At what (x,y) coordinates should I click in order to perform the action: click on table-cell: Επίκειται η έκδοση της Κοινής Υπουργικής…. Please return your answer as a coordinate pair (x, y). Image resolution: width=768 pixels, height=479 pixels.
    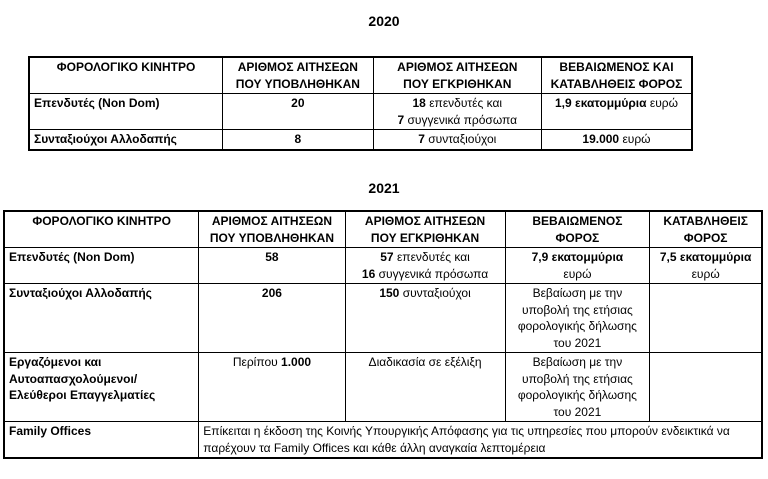
    Looking at the image, I should click on (480, 440).